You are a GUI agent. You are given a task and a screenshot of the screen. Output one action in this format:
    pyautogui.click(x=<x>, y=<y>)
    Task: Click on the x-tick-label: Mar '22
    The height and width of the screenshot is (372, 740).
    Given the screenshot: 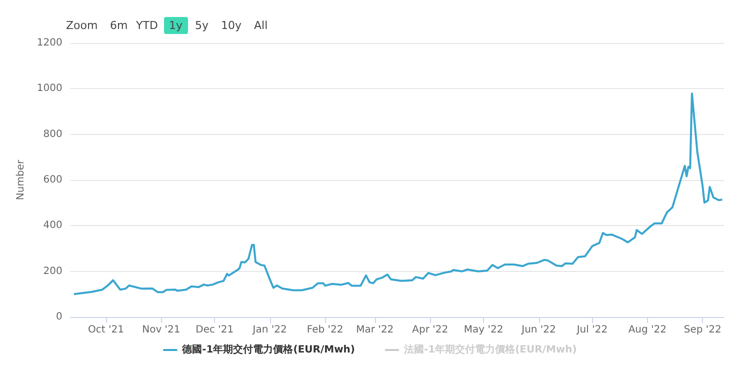 What is the action you would take?
    pyautogui.click(x=375, y=330)
    